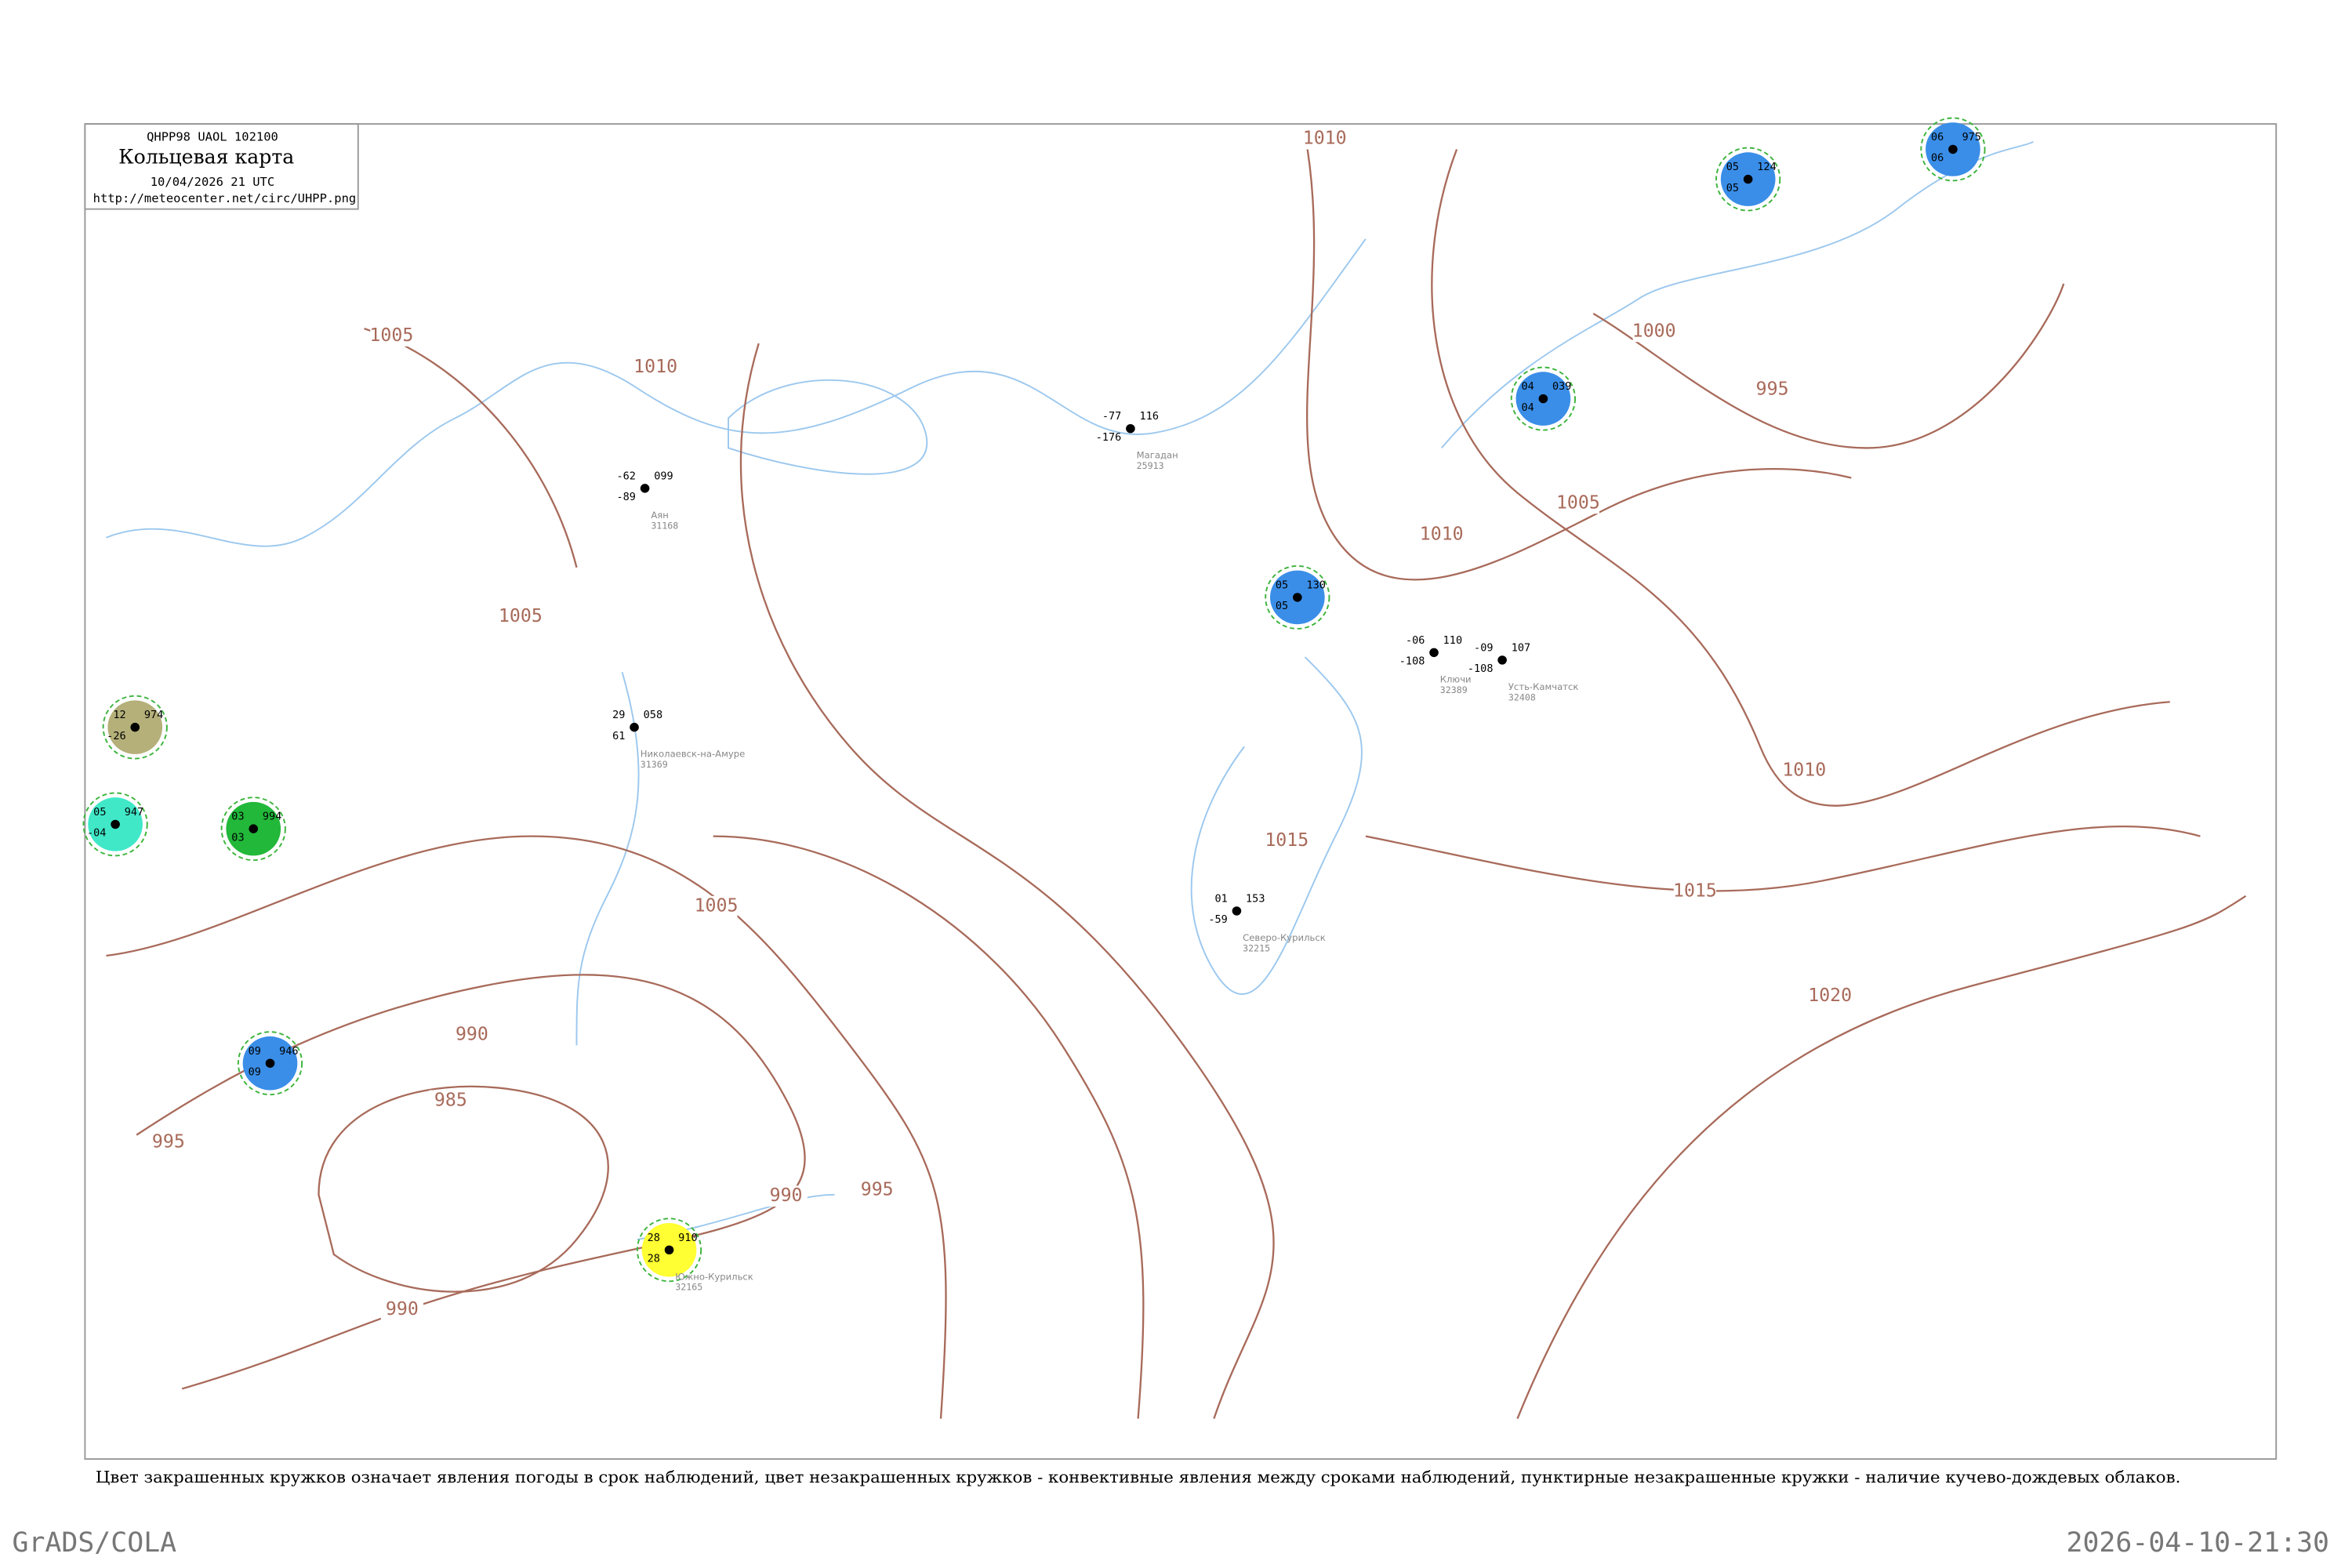  What do you see at coordinates (212, 182) in the screenshot?
I see `header-date: 10/04/2026 21 UTC` at bounding box center [212, 182].